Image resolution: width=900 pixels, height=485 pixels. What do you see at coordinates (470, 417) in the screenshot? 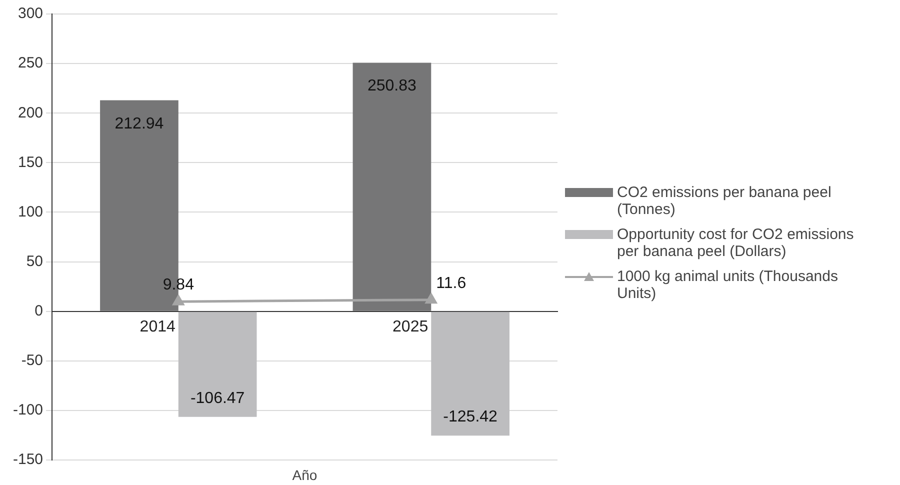
I see `data-label: -125.42` at bounding box center [470, 417].